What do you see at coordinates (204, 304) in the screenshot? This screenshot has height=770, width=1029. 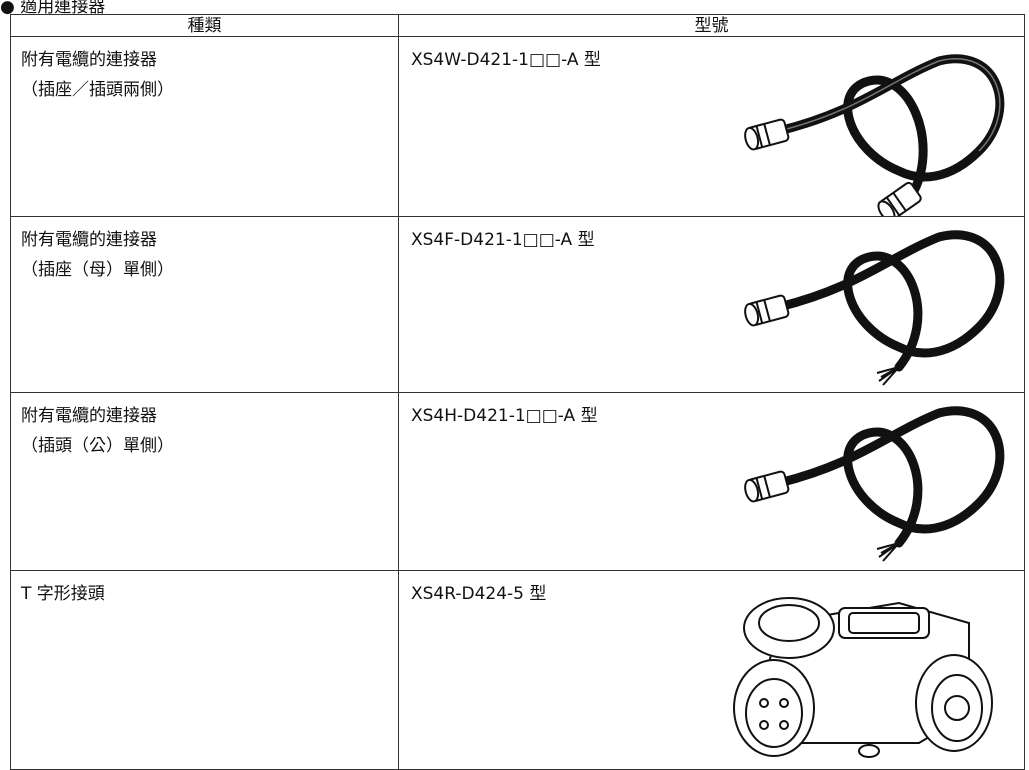 I see `type-cell: 附有電纜的連接器 （插座（母）單側）` at bounding box center [204, 304].